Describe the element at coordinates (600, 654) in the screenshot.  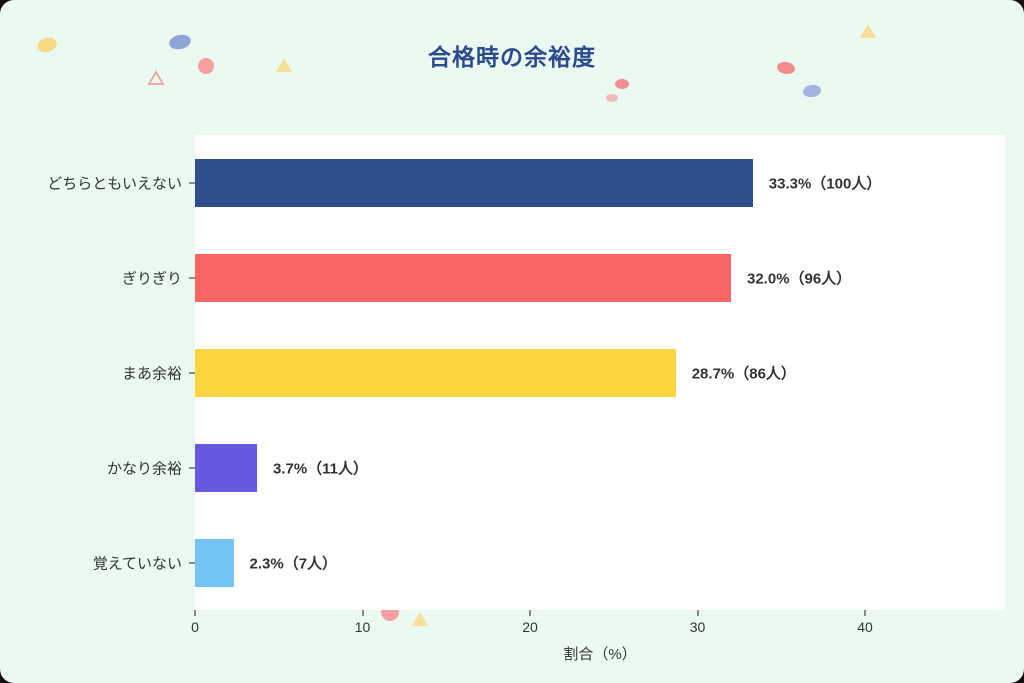
I see `x-axis-label: 割合（%）` at that location.